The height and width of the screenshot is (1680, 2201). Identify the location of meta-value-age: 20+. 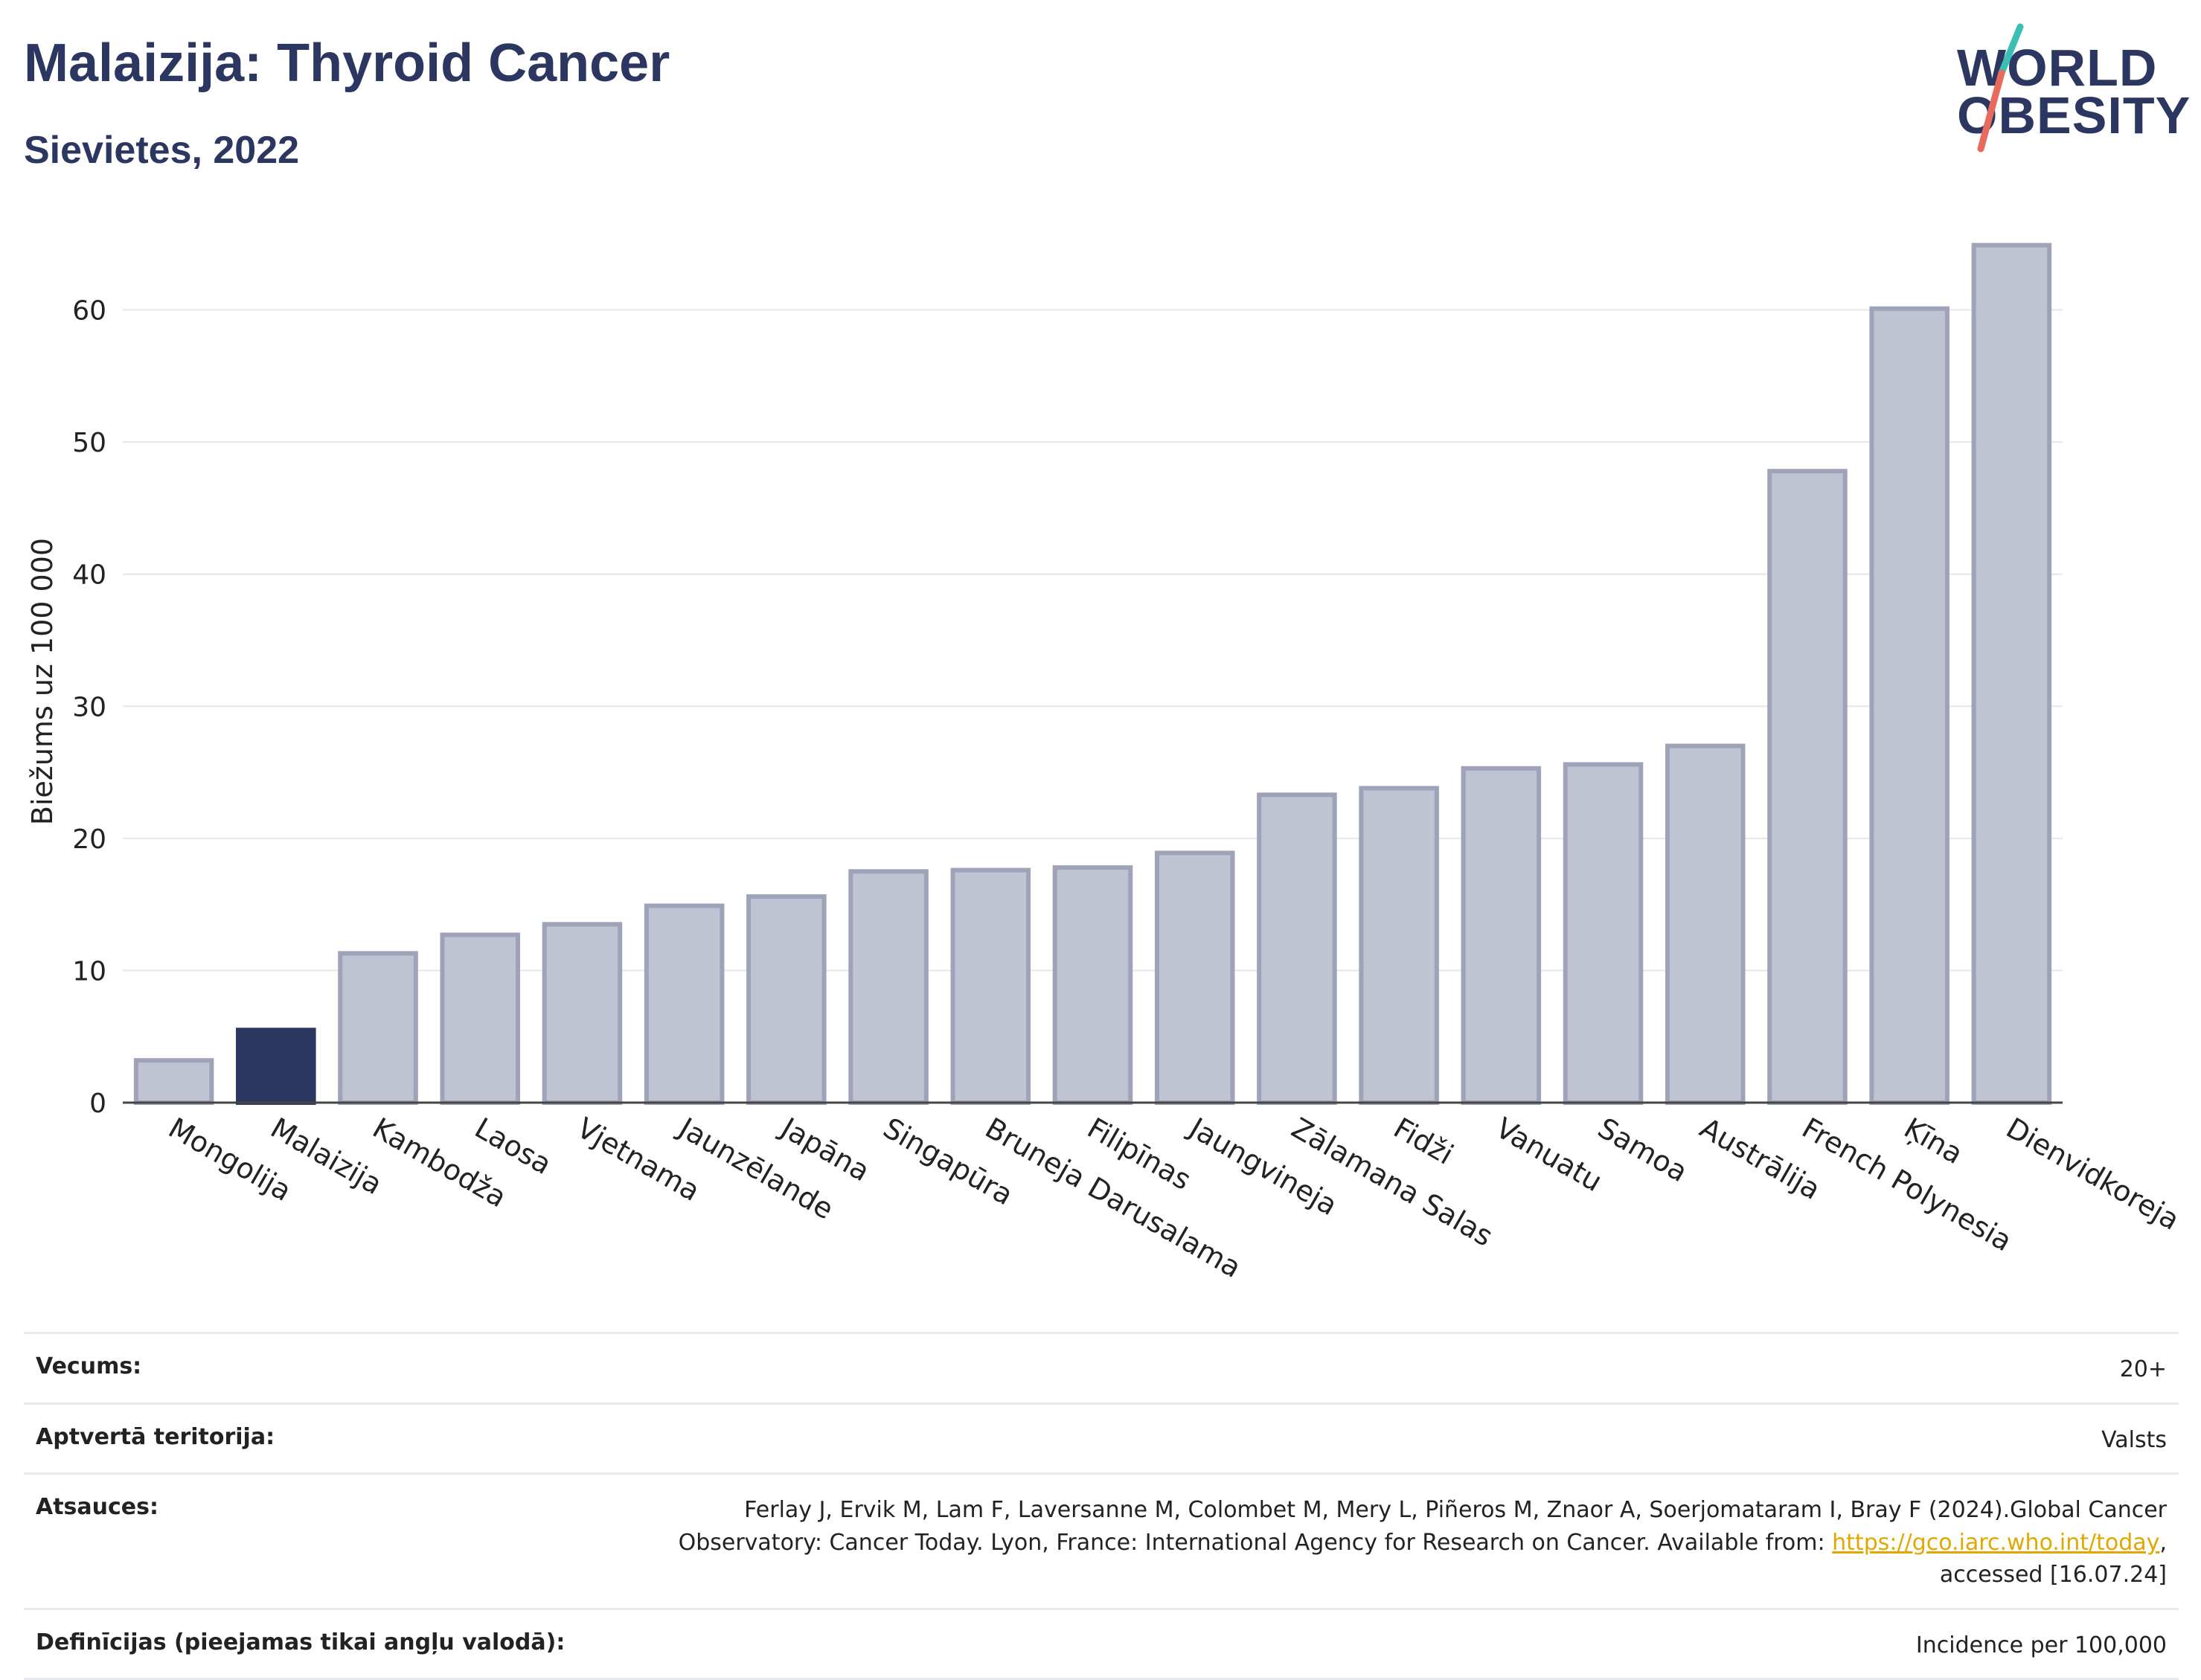
(2143, 1370).